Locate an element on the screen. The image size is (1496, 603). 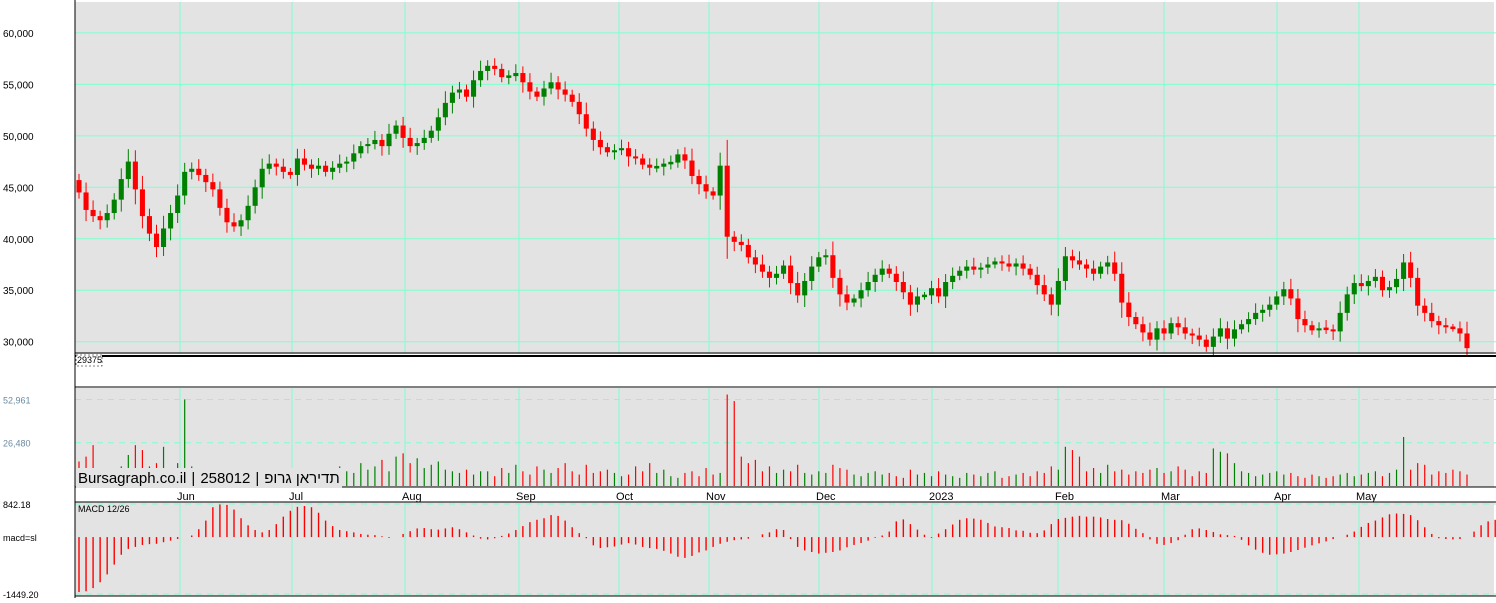
macd-tick-label: 842.18 is located at coordinates (17, 505).